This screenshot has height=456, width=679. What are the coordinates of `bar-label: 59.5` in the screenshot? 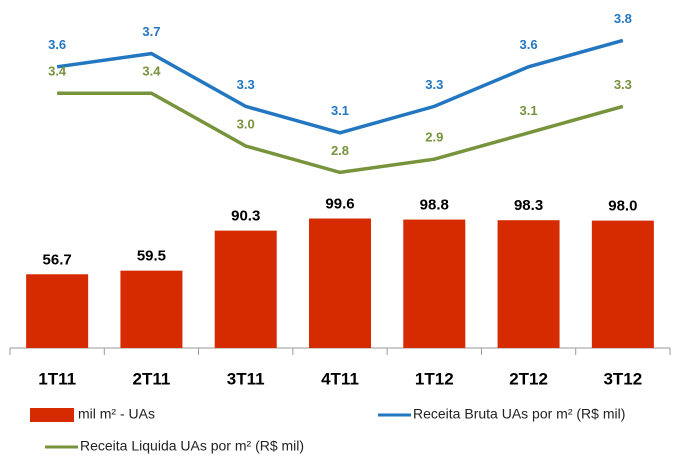 It's located at (151, 256).